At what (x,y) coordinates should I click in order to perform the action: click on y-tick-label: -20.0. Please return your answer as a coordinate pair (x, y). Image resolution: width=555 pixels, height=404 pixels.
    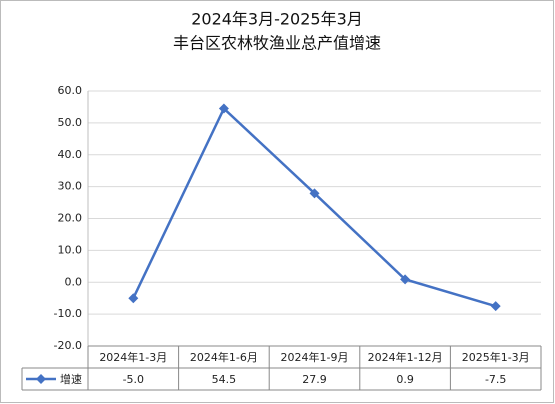
    Looking at the image, I should click on (68, 345).